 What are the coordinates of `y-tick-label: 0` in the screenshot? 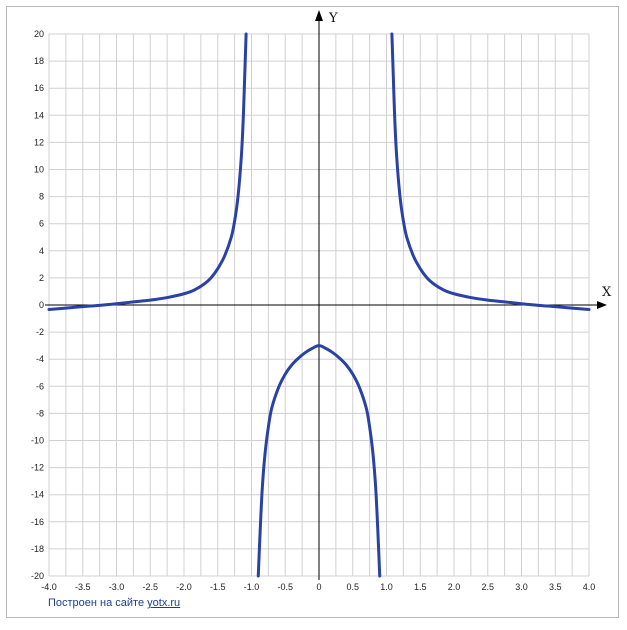 It's located at (41, 305).